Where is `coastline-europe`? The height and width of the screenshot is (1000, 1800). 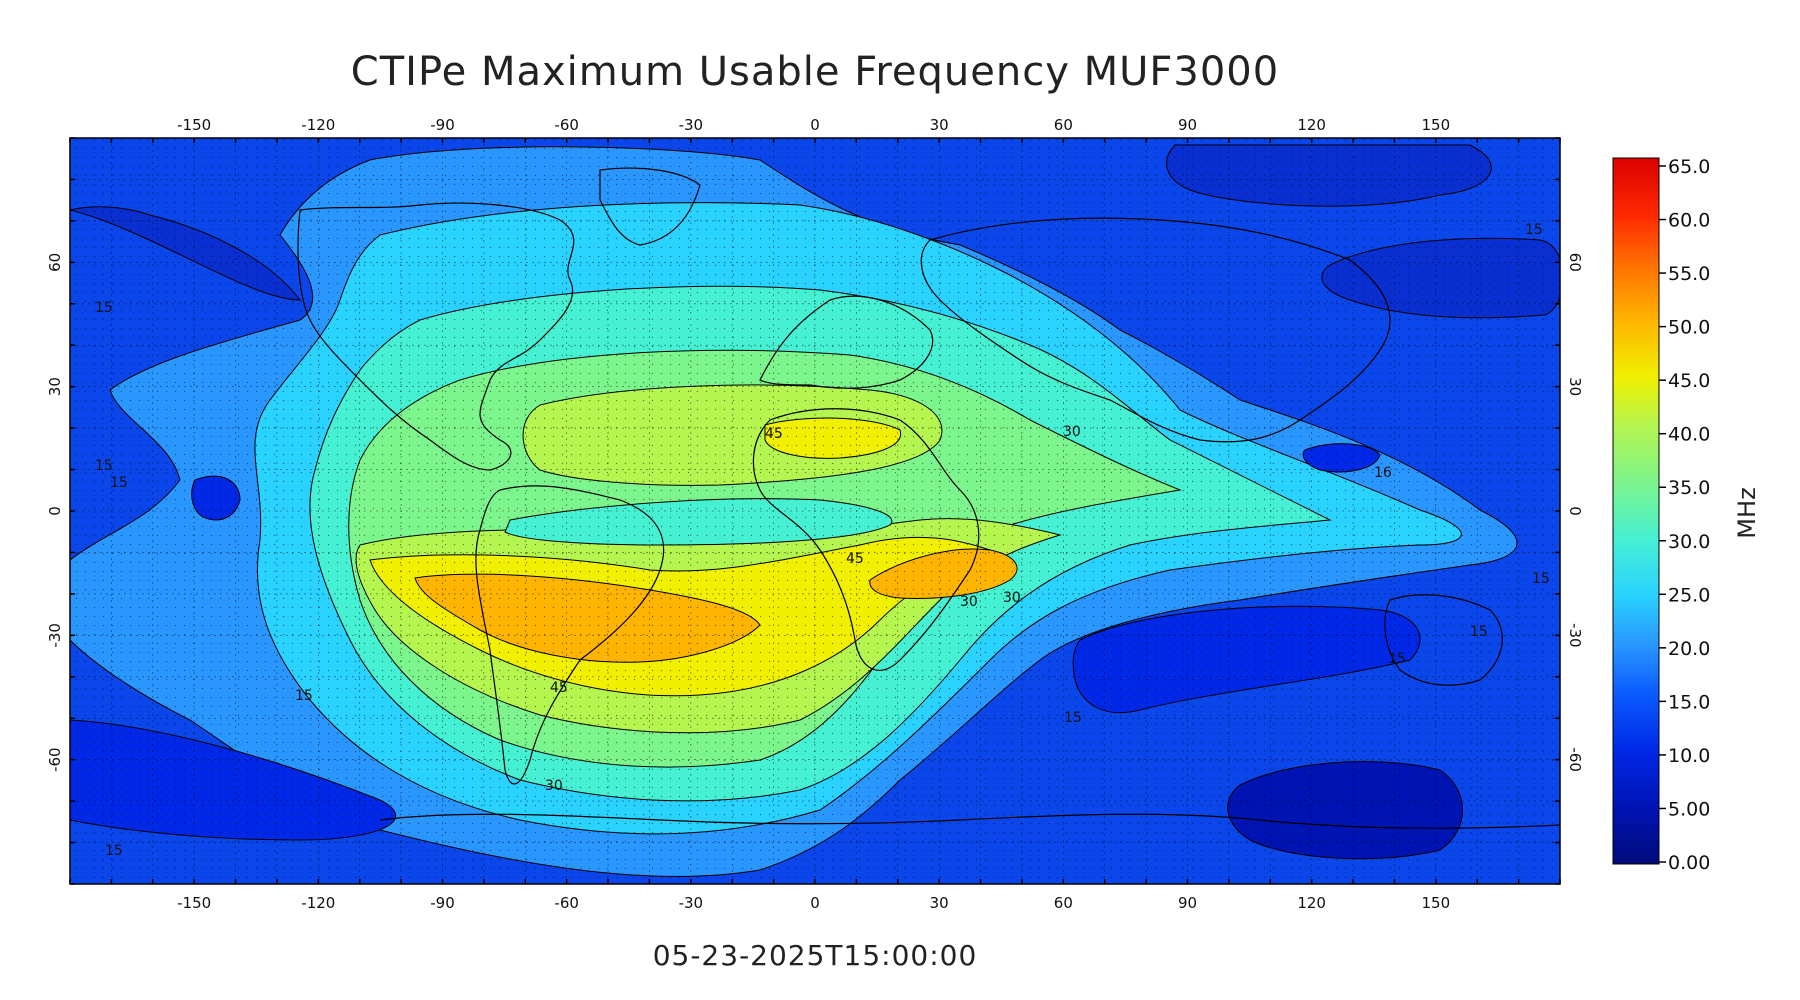
coastline-europe is located at coordinates (846, 342).